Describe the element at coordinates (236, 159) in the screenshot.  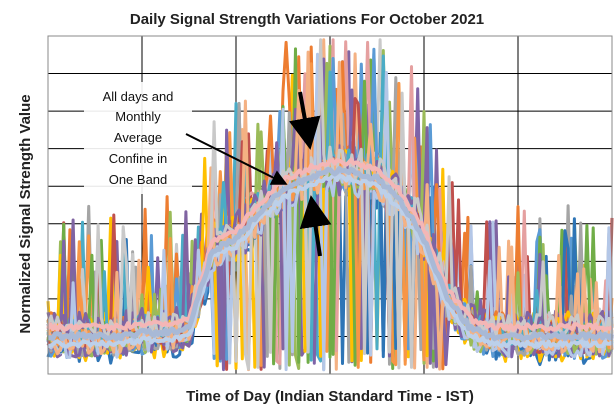
I see `annotation-arrow-diagonal` at that location.